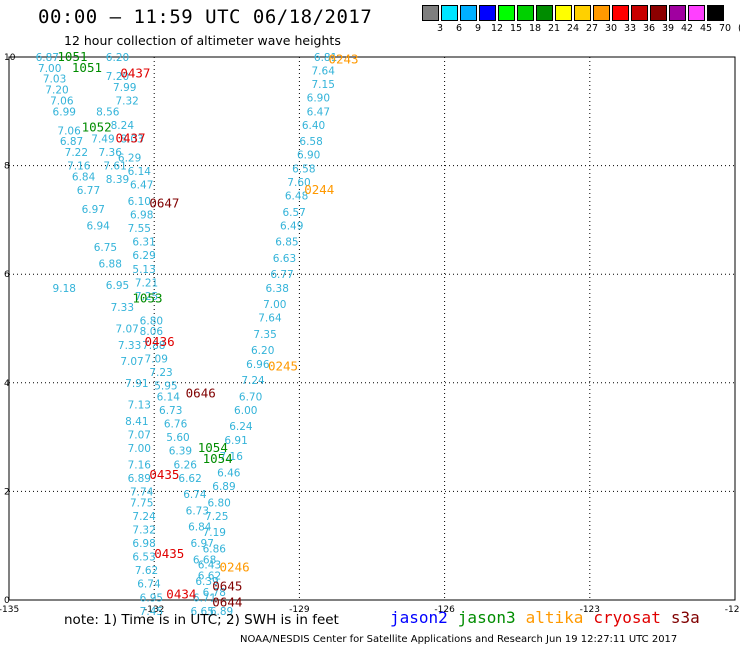  I want to click on swh-value: 6.48, so click(296, 196).